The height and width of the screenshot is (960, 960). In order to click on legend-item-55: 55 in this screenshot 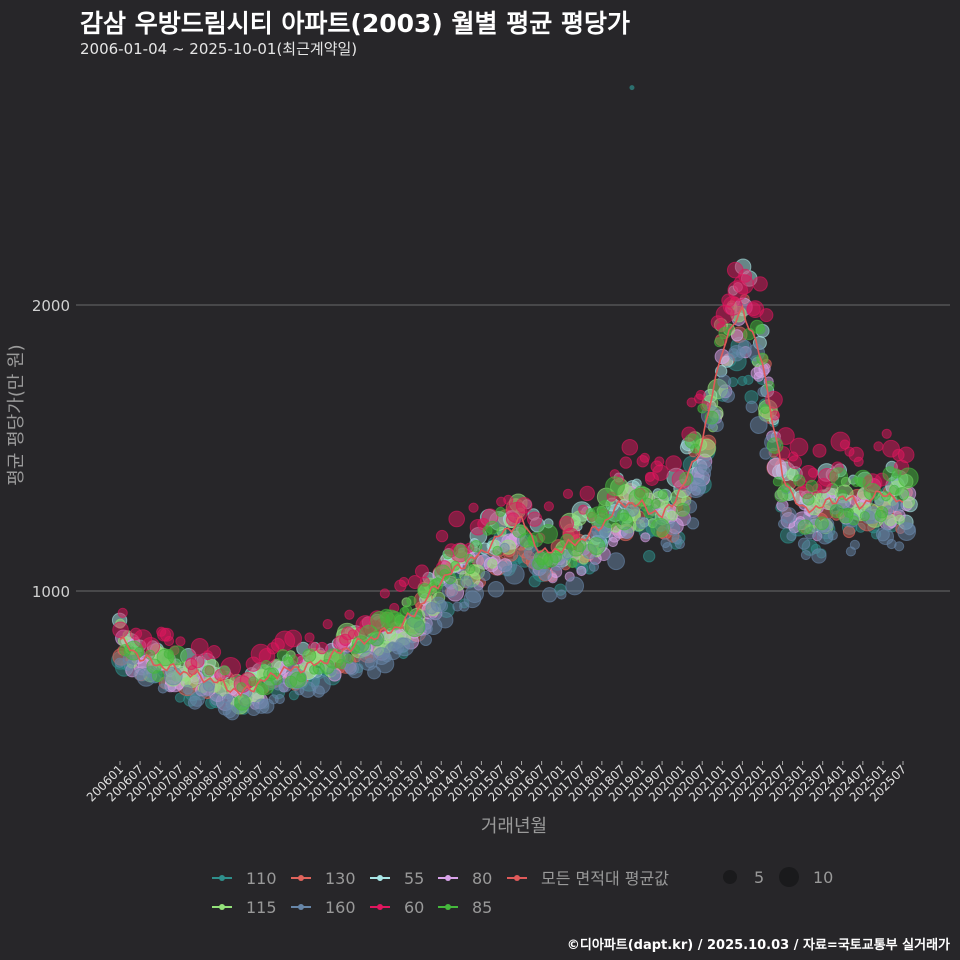, I will do `click(397, 878)`.